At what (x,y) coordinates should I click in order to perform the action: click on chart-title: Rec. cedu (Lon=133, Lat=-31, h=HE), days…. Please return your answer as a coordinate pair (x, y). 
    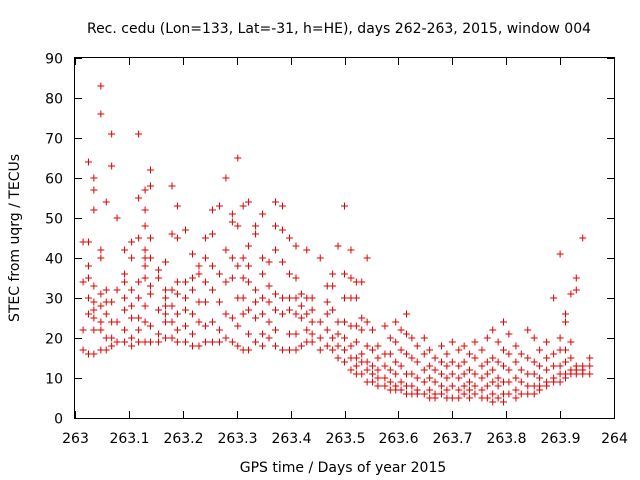
    Looking at the image, I should click on (339, 29).